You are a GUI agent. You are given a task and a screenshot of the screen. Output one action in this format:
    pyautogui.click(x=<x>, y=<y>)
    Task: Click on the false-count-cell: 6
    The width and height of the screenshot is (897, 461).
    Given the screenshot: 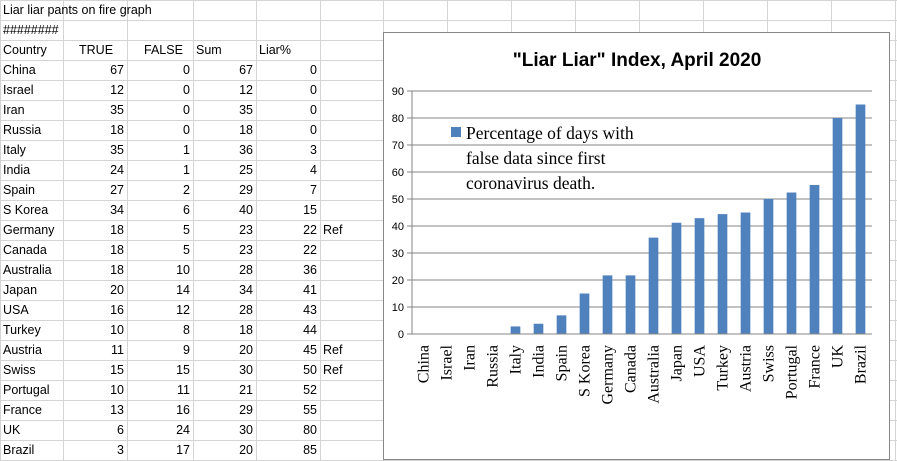 What is the action you would take?
    pyautogui.click(x=186, y=210)
    